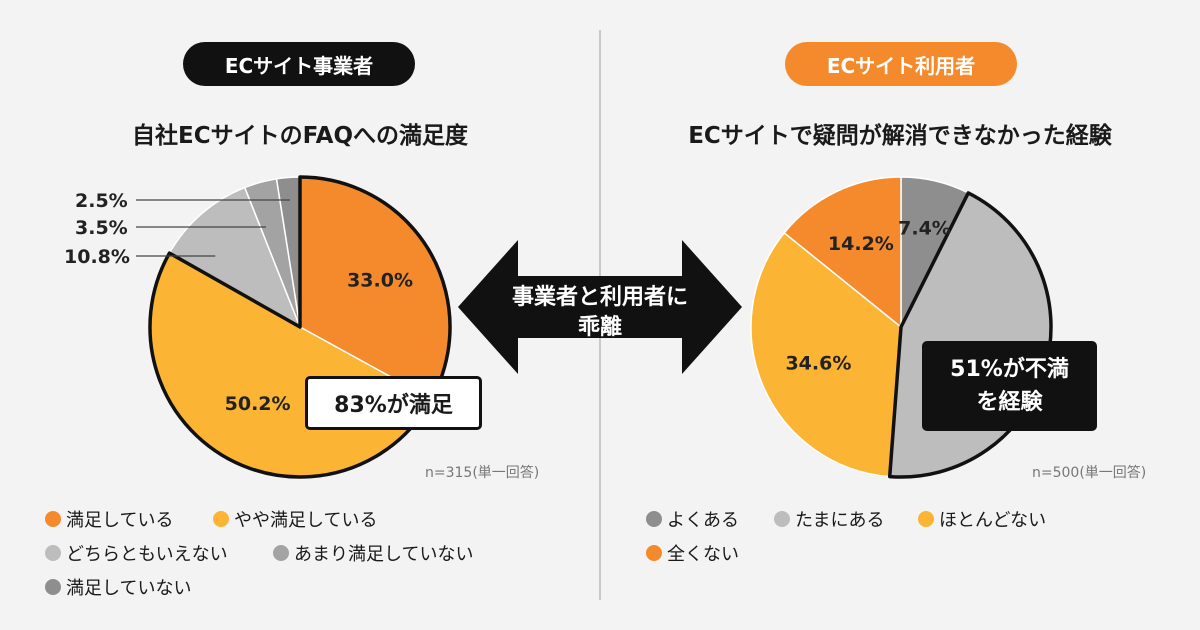 The width and height of the screenshot is (1200, 630). Describe the element at coordinates (1009, 386) in the screenshot. I see `right-callout: 51%が不満 を経験` at that location.